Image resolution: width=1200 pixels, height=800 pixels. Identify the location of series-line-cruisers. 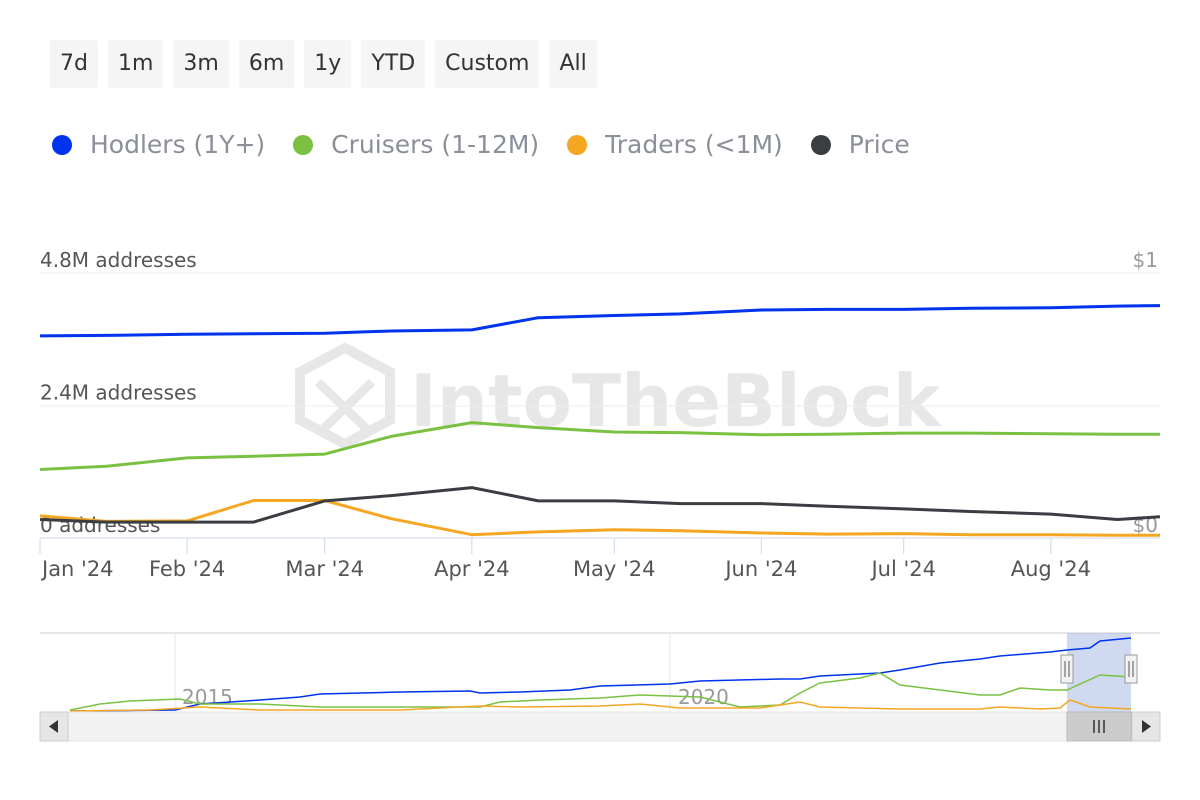
(599, 446).